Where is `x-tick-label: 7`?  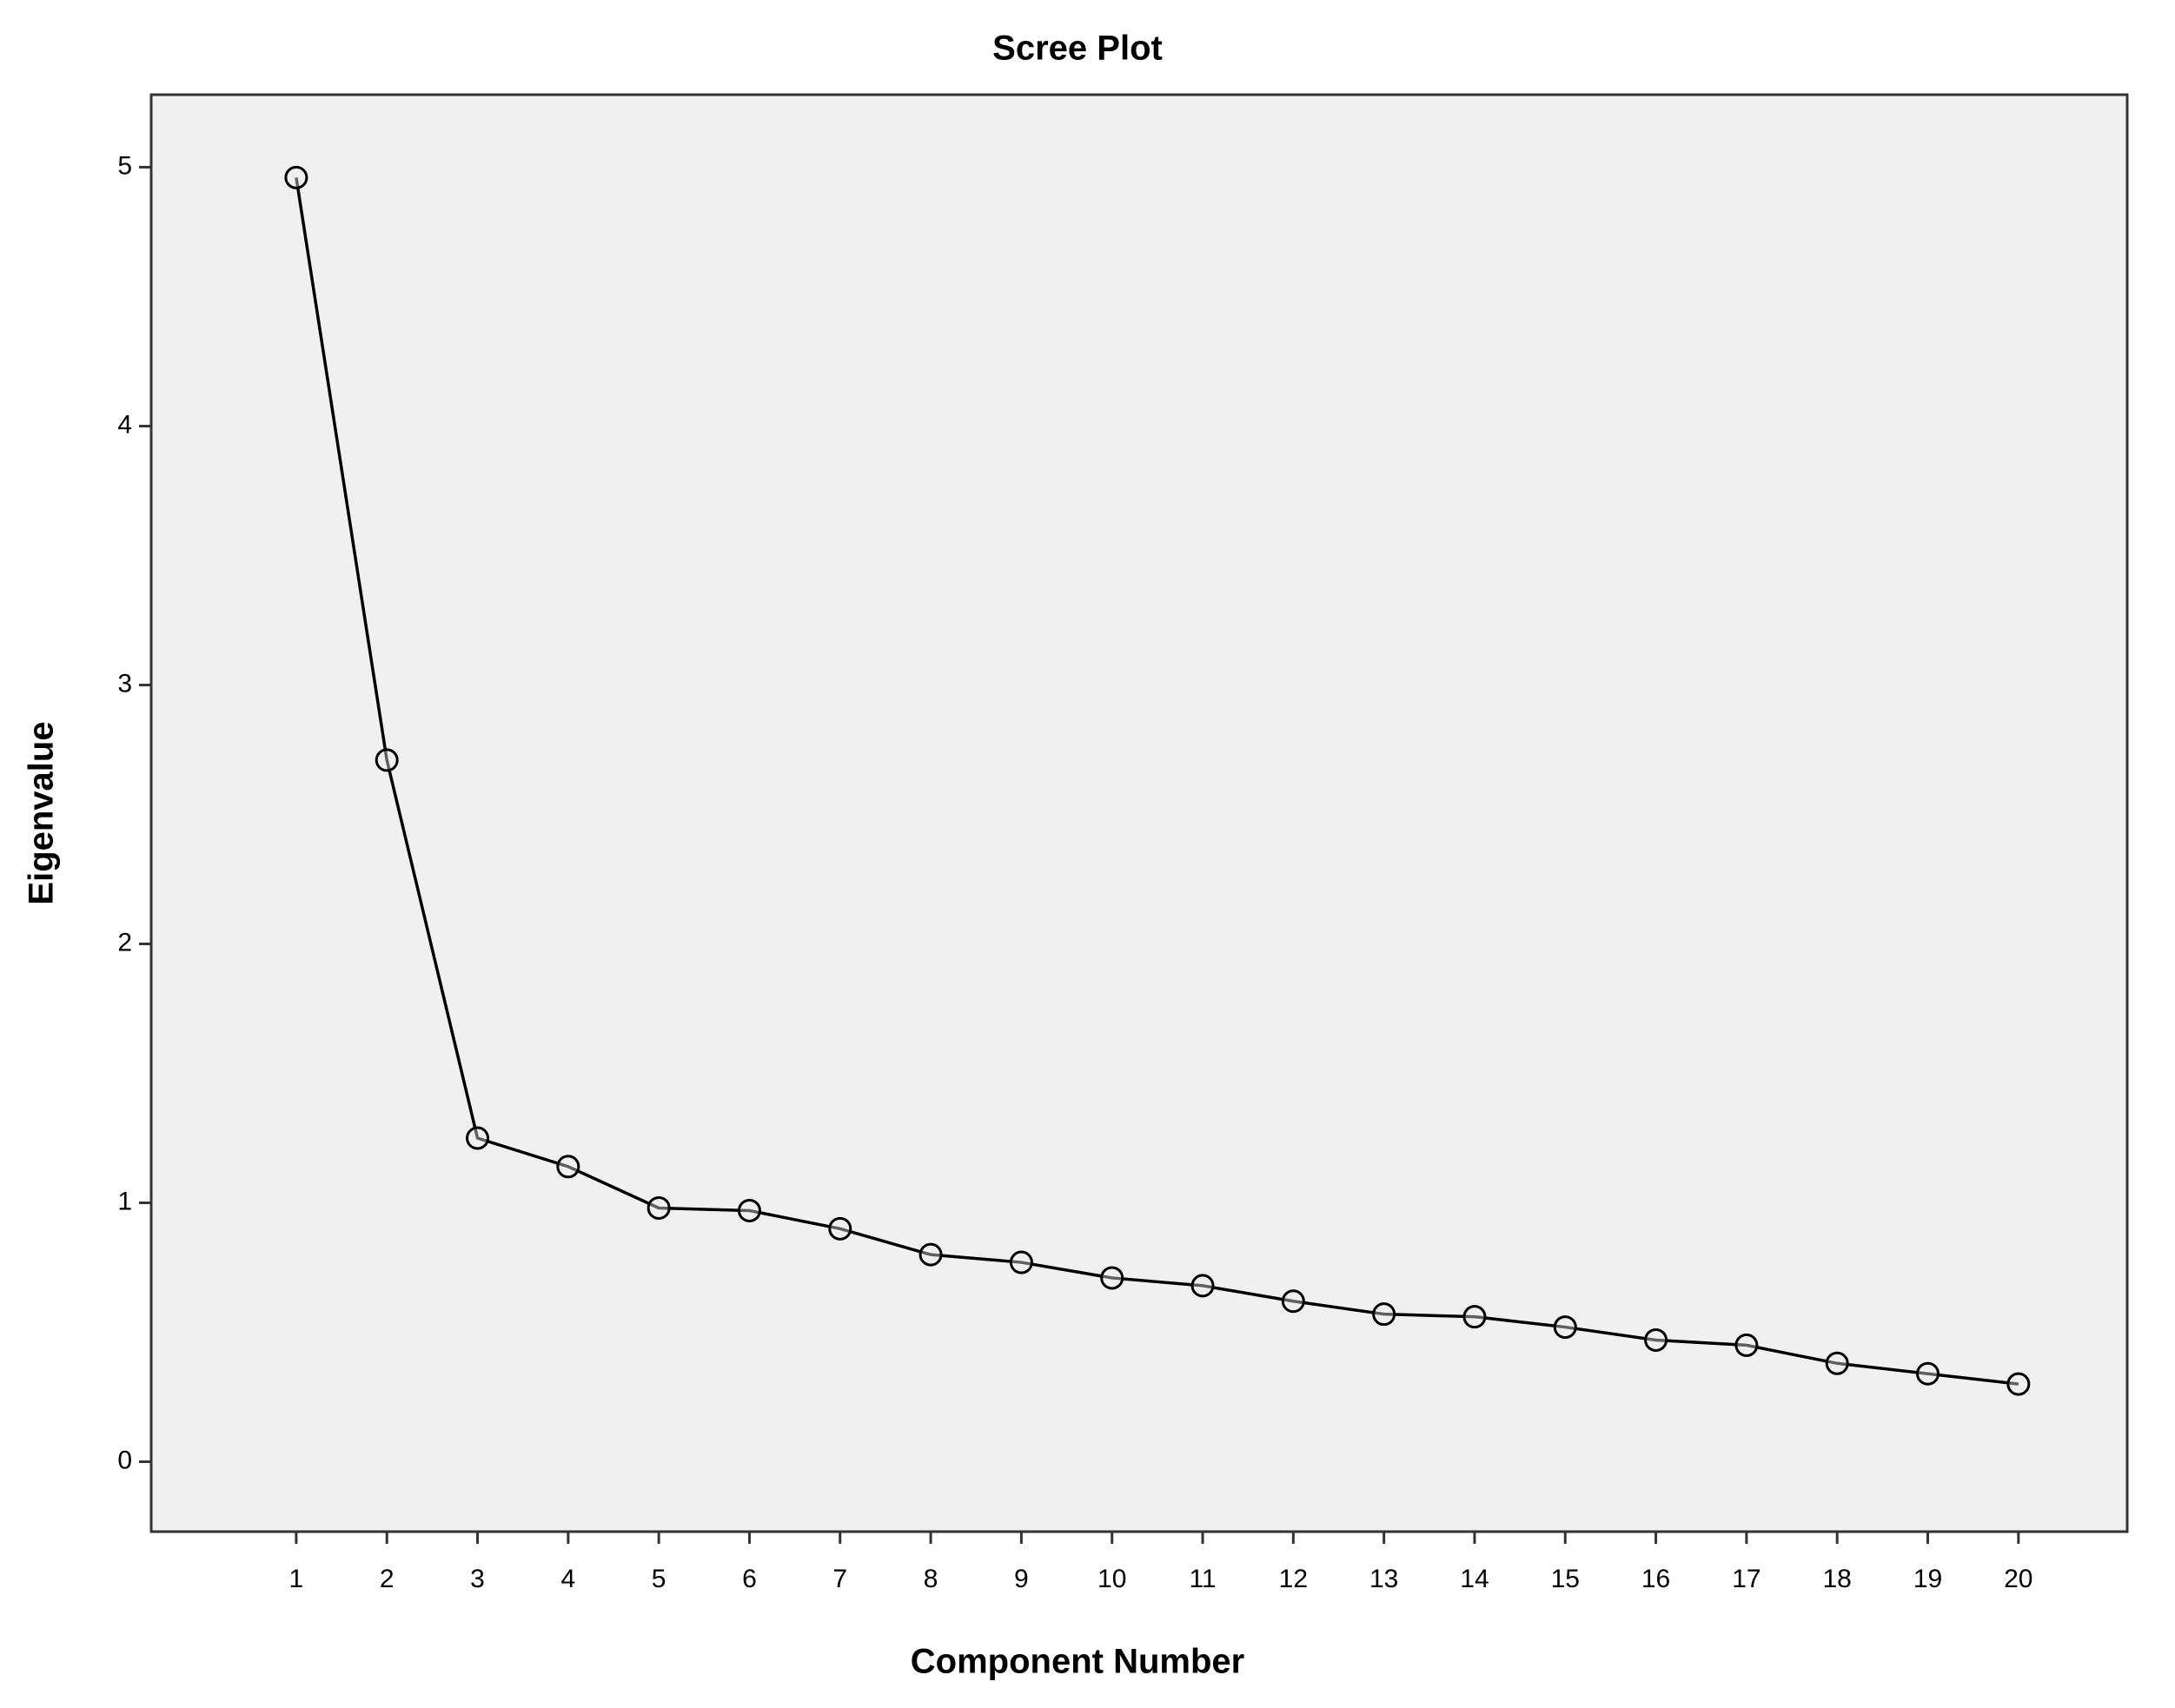
x-tick-label: 7 is located at coordinates (839, 1579).